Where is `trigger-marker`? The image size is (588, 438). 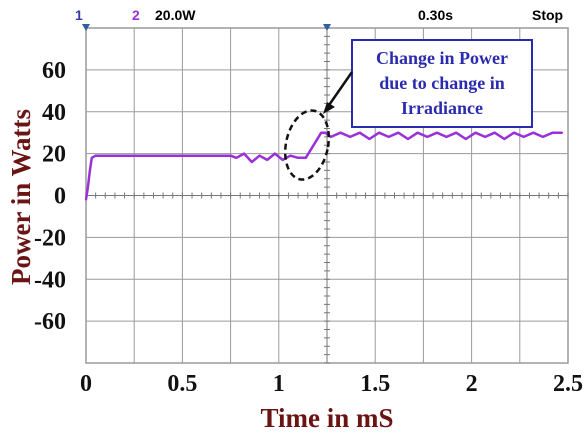
trigger-marker is located at coordinates (86, 27).